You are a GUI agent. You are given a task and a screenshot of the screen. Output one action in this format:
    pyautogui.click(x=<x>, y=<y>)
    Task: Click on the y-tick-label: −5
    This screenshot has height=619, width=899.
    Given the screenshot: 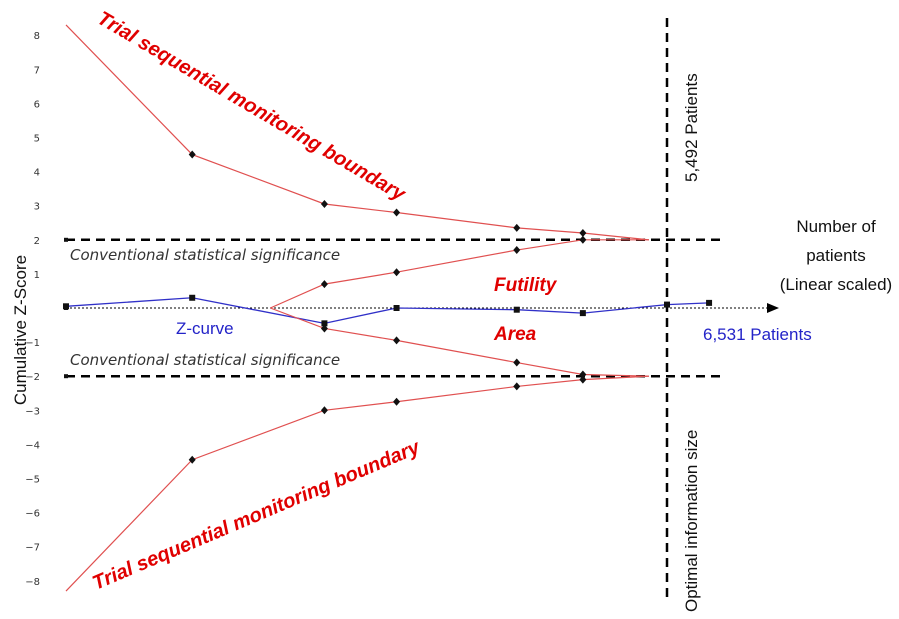 What is the action you would take?
    pyautogui.click(x=32, y=480)
    